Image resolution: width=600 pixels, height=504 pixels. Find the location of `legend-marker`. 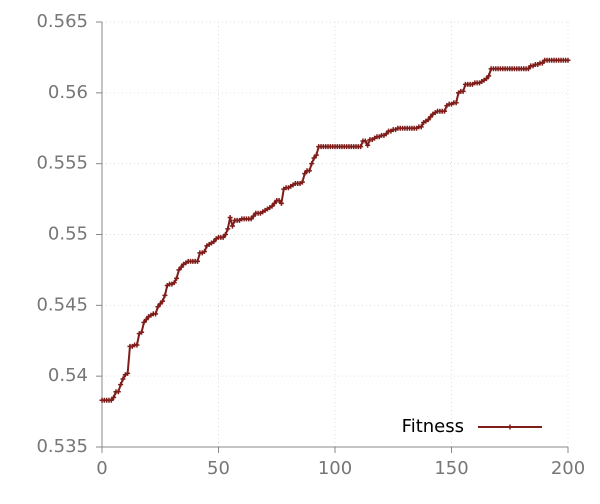

legend-marker is located at coordinates (510, 427).